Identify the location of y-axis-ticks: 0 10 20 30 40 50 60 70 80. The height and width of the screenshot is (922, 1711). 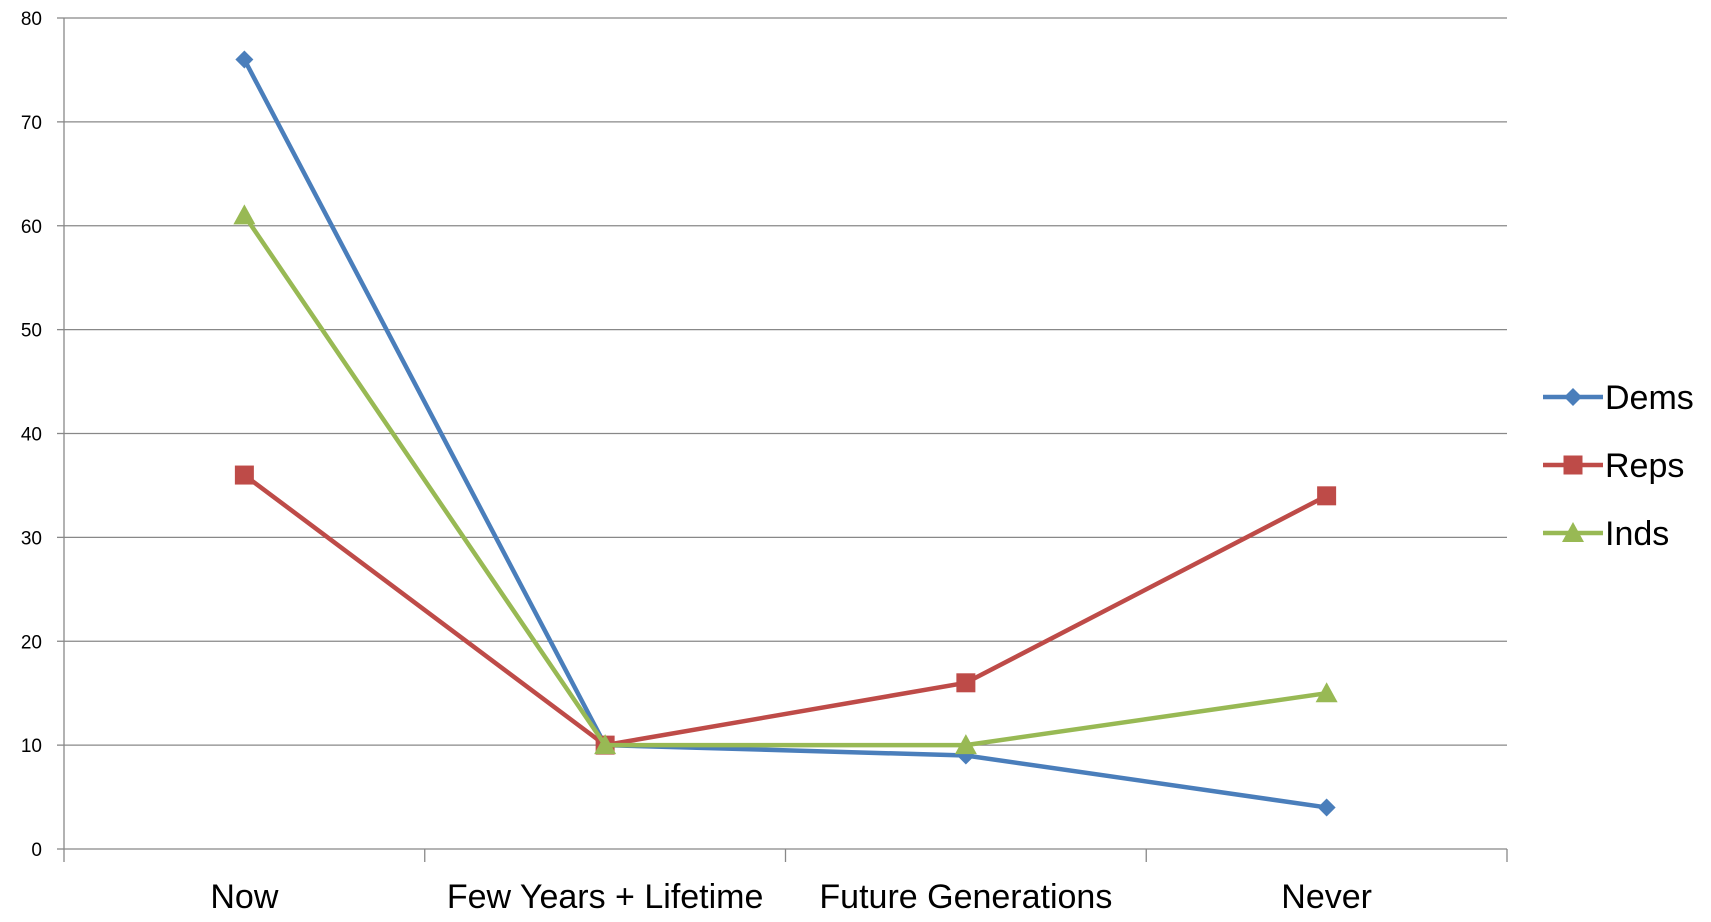
(31, 435).